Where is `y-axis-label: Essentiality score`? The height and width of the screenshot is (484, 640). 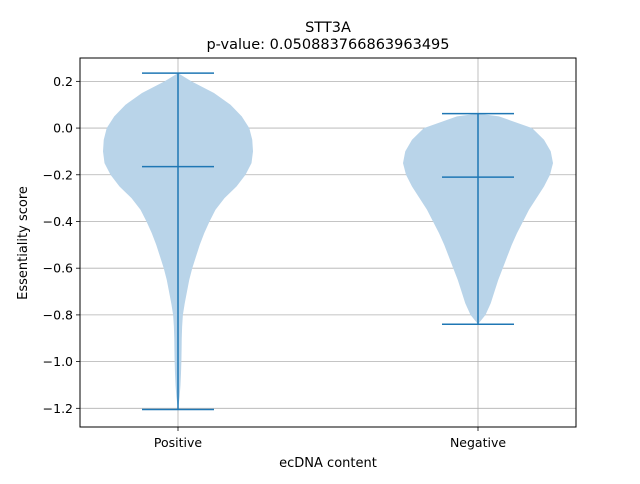
y-axis-label: Essentiality score is located at coordinates (23, 243).